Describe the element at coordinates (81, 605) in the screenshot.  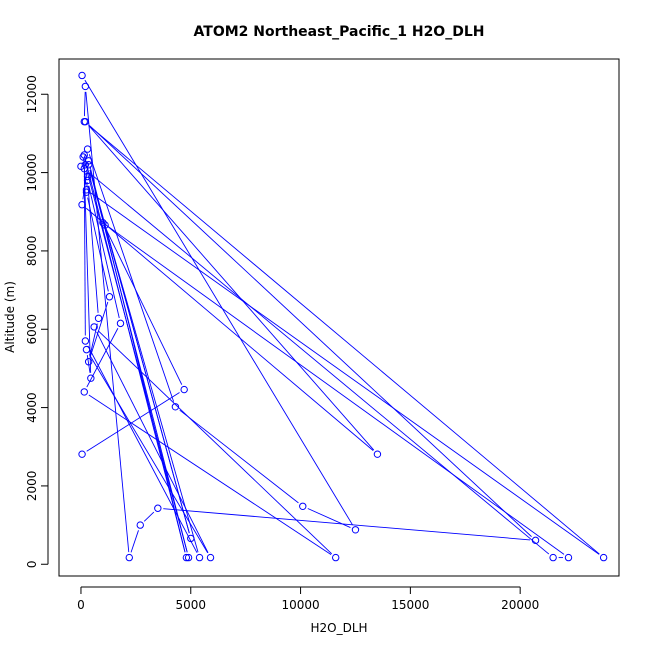
I see `x-tick-label: 0` at that location.